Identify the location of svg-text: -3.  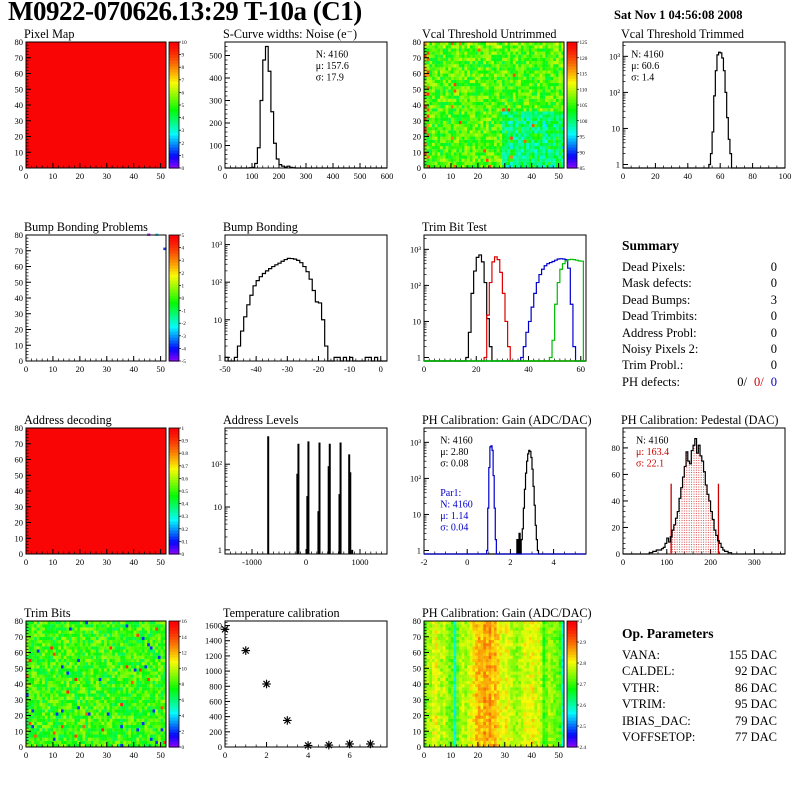
(184, 337).